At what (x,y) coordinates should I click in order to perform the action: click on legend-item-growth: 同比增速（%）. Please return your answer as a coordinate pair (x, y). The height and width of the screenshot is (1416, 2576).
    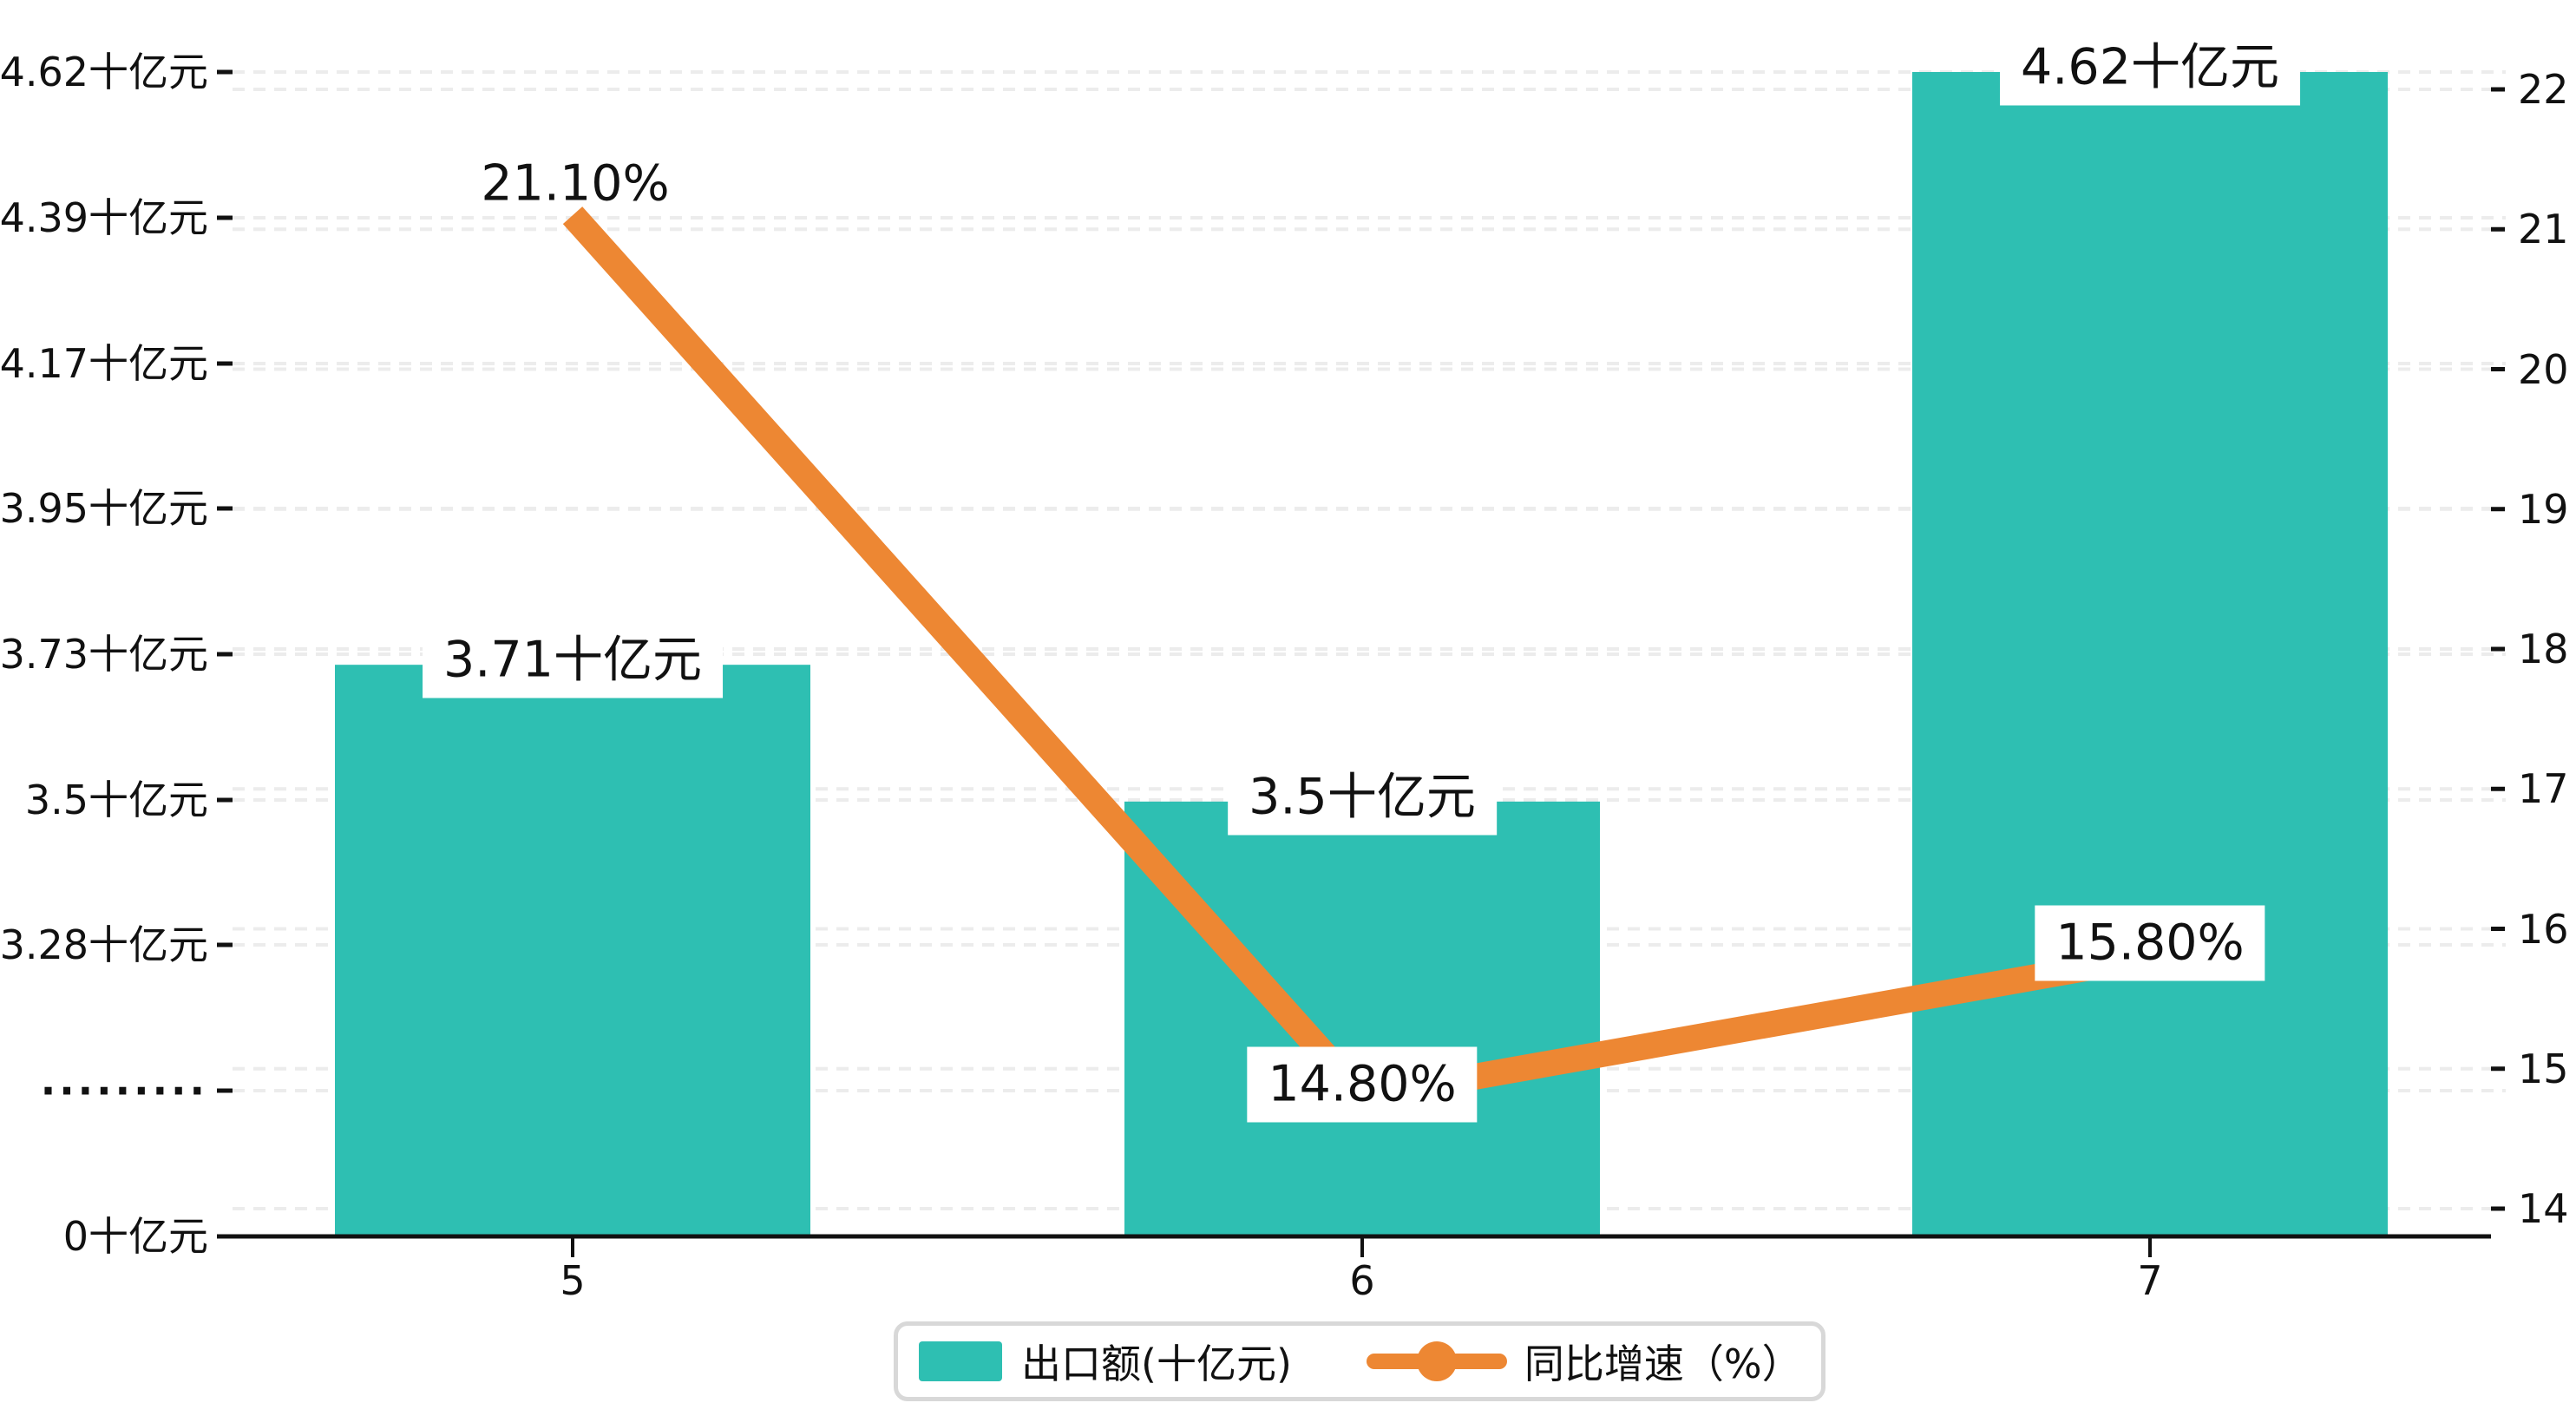
    Looking at the image, I should click on (1584, 1361).